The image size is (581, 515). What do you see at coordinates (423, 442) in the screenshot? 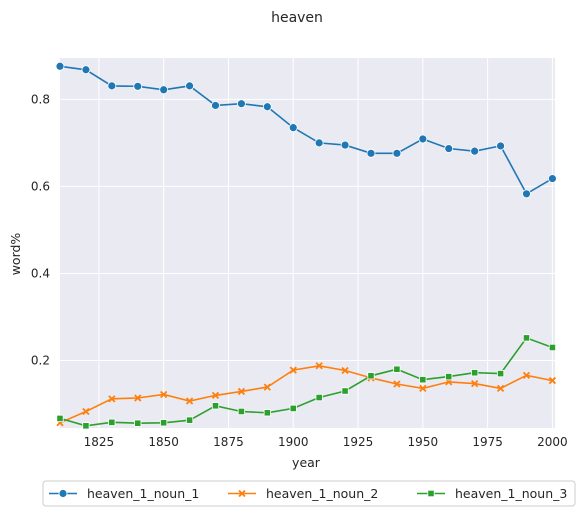
I see `x-tick-label: 1950` at bounding box center [423, 442].